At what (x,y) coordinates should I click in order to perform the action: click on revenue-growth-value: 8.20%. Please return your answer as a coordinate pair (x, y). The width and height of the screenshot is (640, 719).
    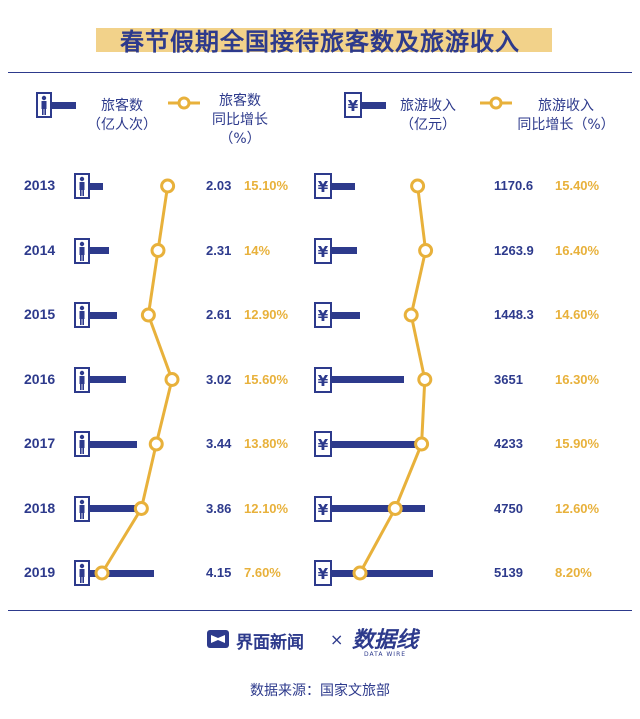
    Looking at the image, I should click on (573, 572).